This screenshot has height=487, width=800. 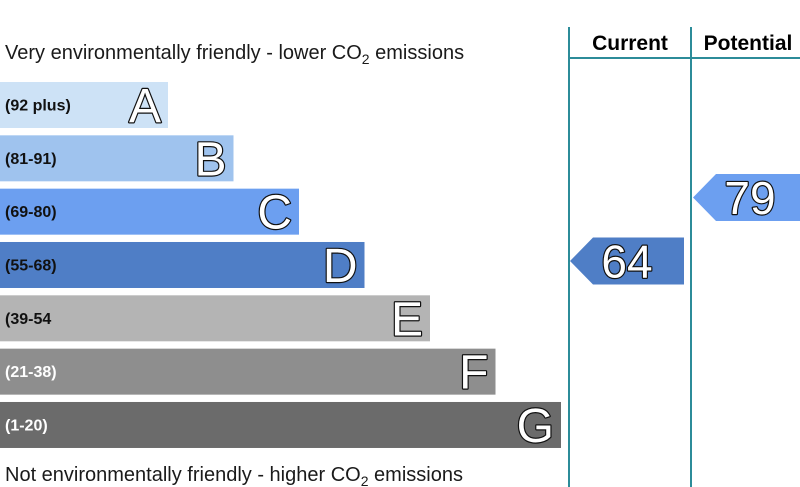 I want to click on band-g: (1-20) G, so click(x=280, y=426).